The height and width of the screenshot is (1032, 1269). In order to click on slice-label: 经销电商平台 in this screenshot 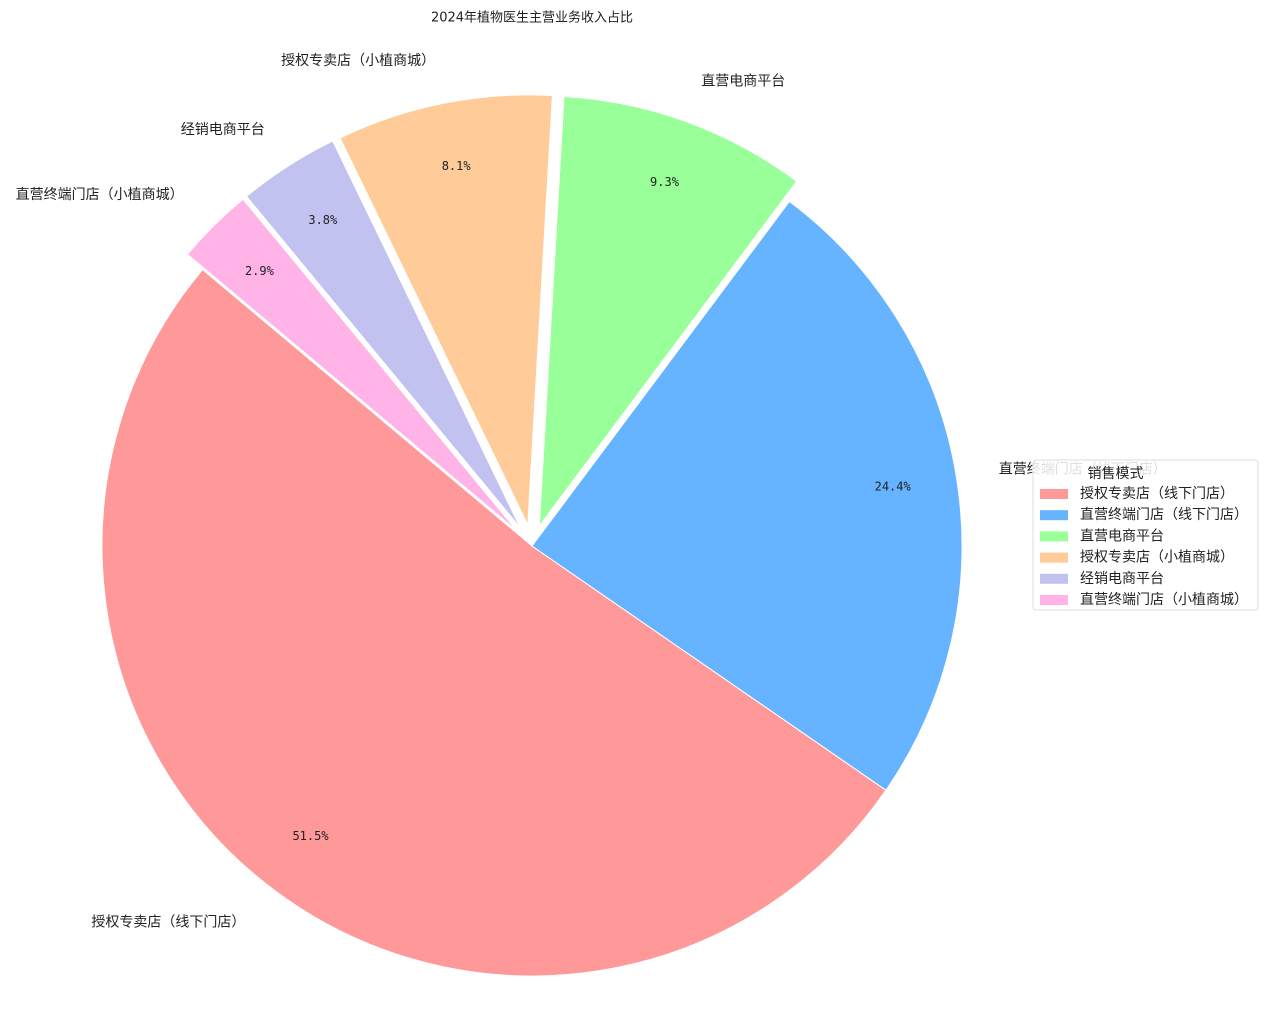, I will do `click(223, 130)`.